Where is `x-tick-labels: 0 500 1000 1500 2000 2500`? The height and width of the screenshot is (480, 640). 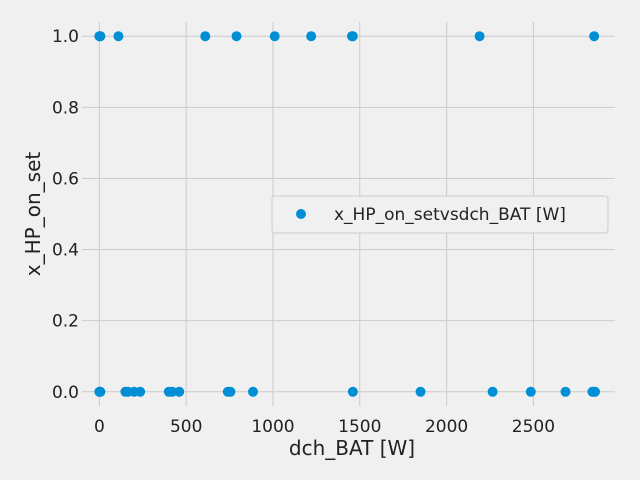 x-tick-labels: 0 500 1000 1500 2000 2500 is located at coordinates (324, 427).